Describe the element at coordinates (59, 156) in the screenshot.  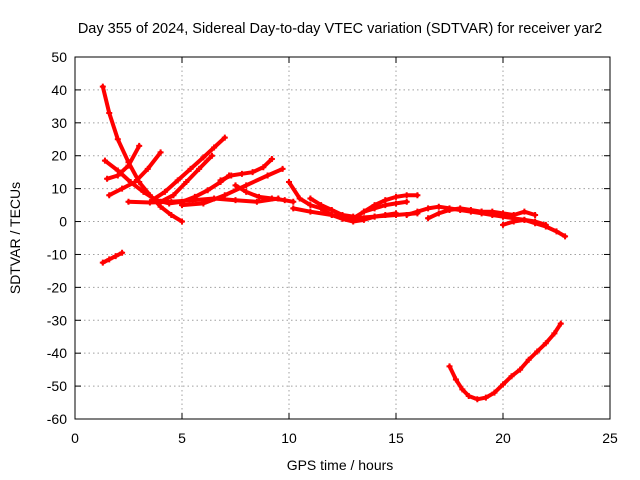
I see `y-tick-label: 20` at that location.